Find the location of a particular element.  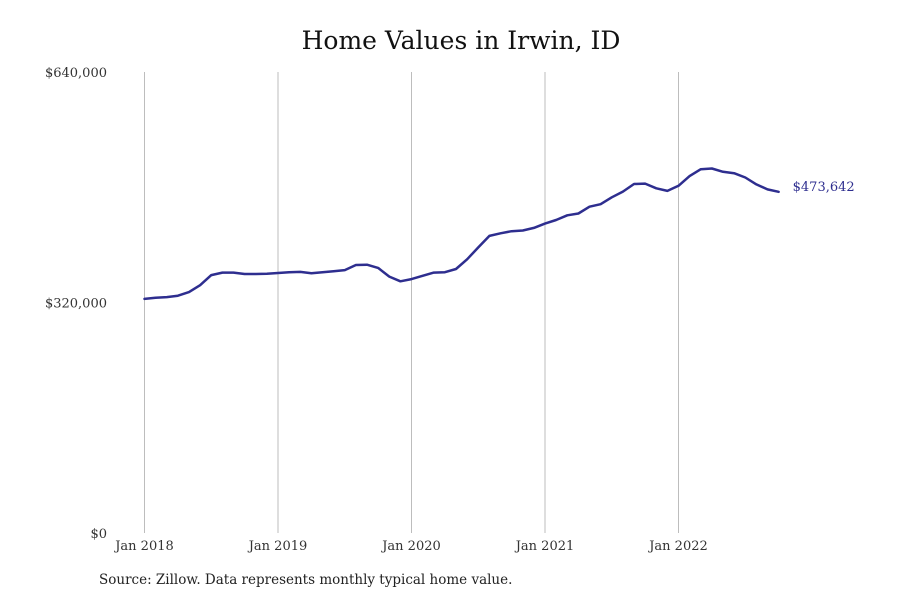

x-tick-label: Jan 2022 is located at coordinates (677, 546).